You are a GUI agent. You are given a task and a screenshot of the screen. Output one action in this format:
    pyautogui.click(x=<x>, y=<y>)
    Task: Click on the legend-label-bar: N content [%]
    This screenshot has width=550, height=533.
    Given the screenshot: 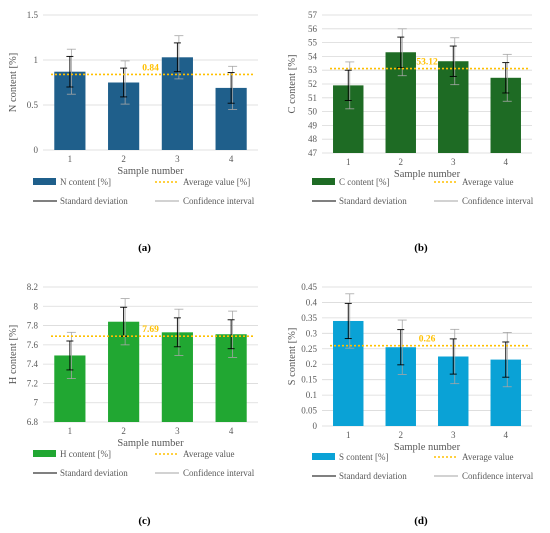 What is the action you would take?
    pyautogui.click(x=85, y=182)
    